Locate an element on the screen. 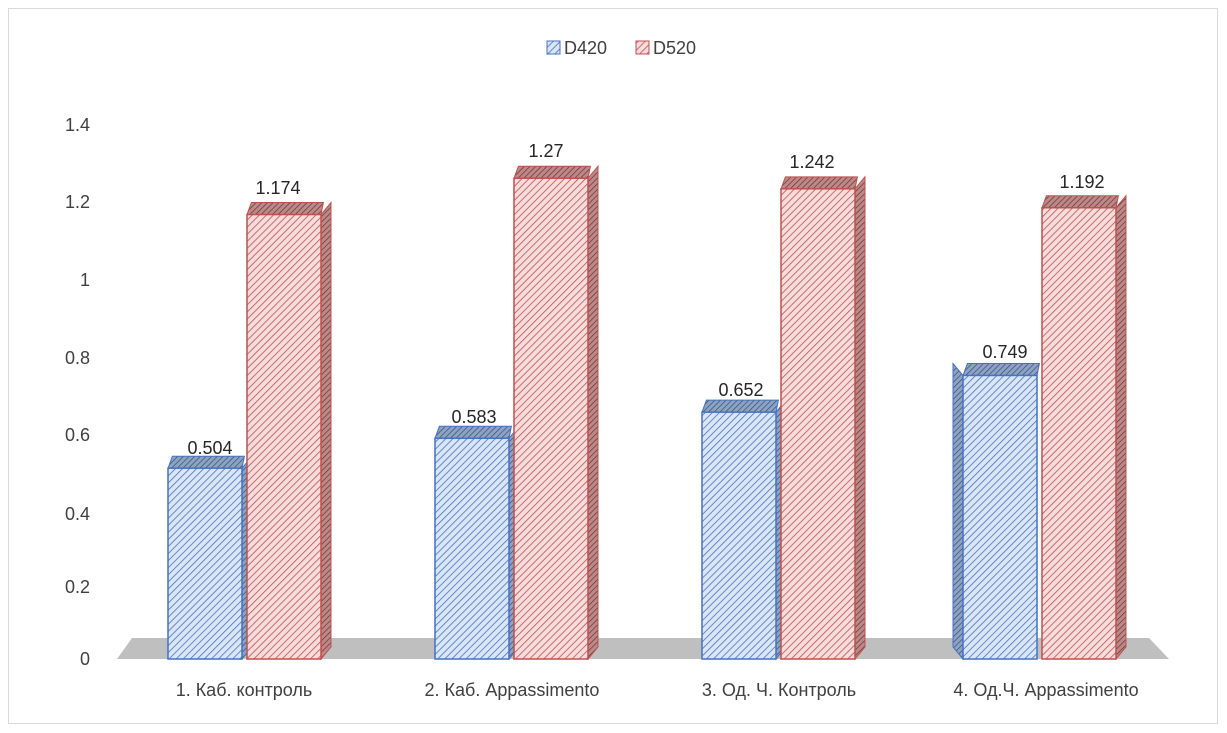  legend-label-d520: D520 is located at coordinates (674, 48).